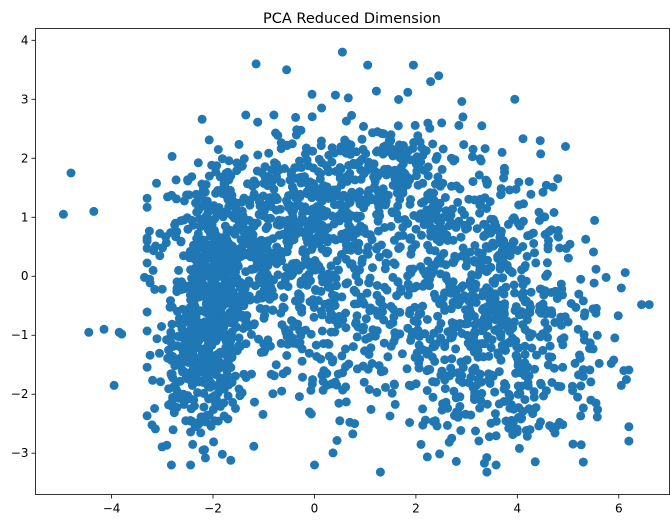 The height and width of the screenshot is (528, 670). Describe the element at coordinates (619, 509) in the screenshot. I see `x-tick-label: 6` at that location.